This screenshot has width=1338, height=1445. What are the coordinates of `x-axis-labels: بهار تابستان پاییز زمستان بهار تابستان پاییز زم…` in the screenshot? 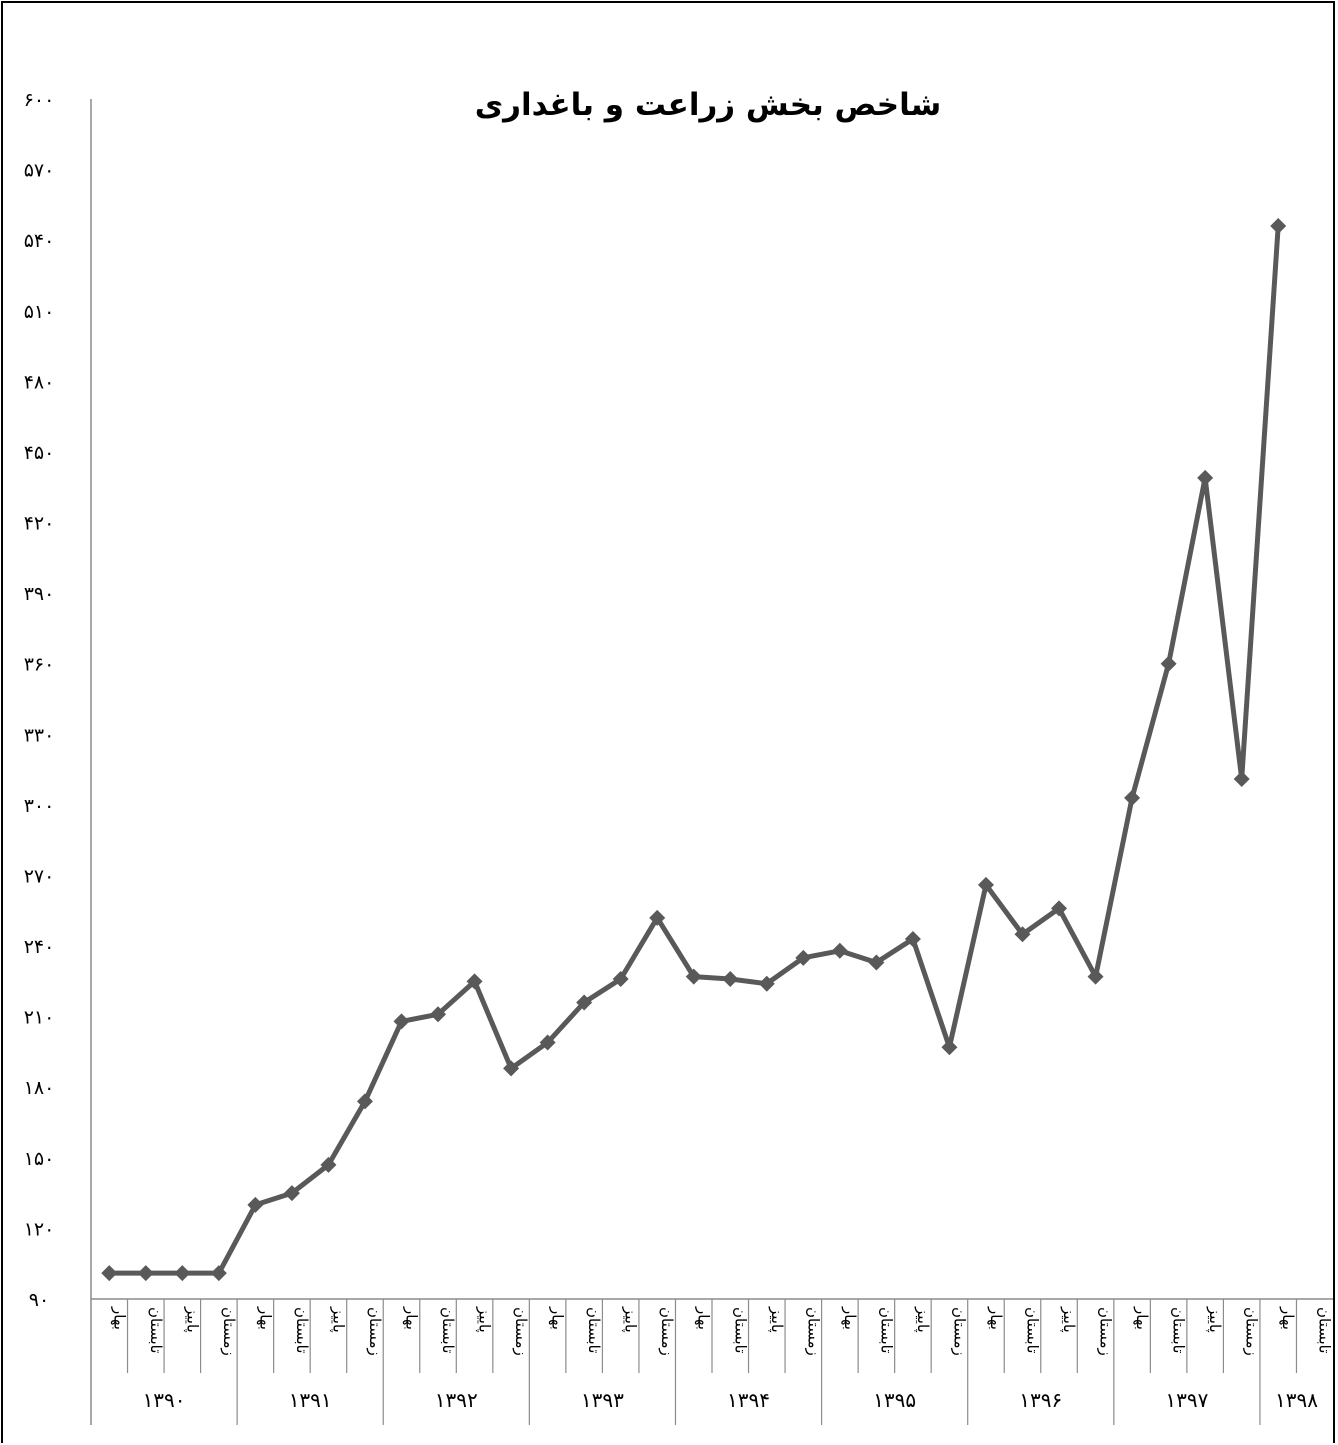 It's located at (722, 1362).